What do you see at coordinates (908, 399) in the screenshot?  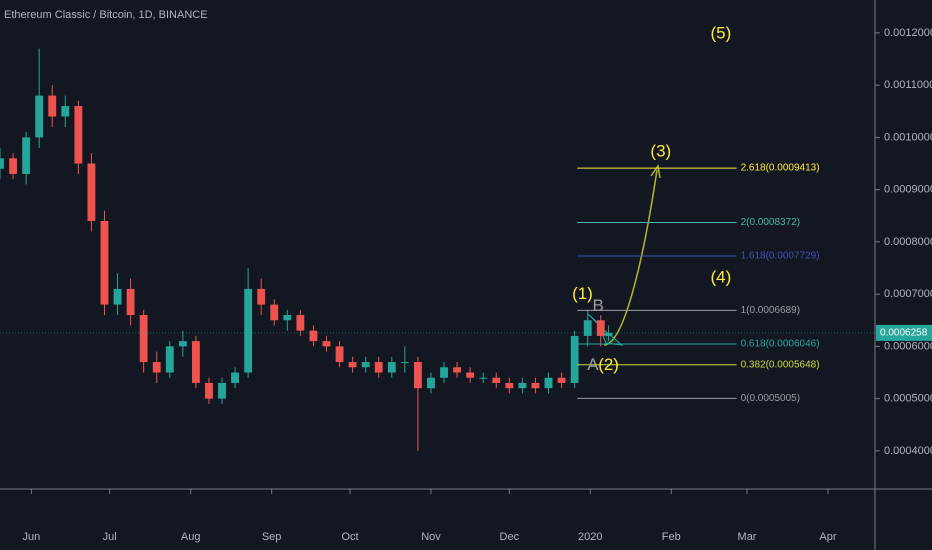 I see `y-tick-label: 0.0005000` at bounding box center [908, 399].